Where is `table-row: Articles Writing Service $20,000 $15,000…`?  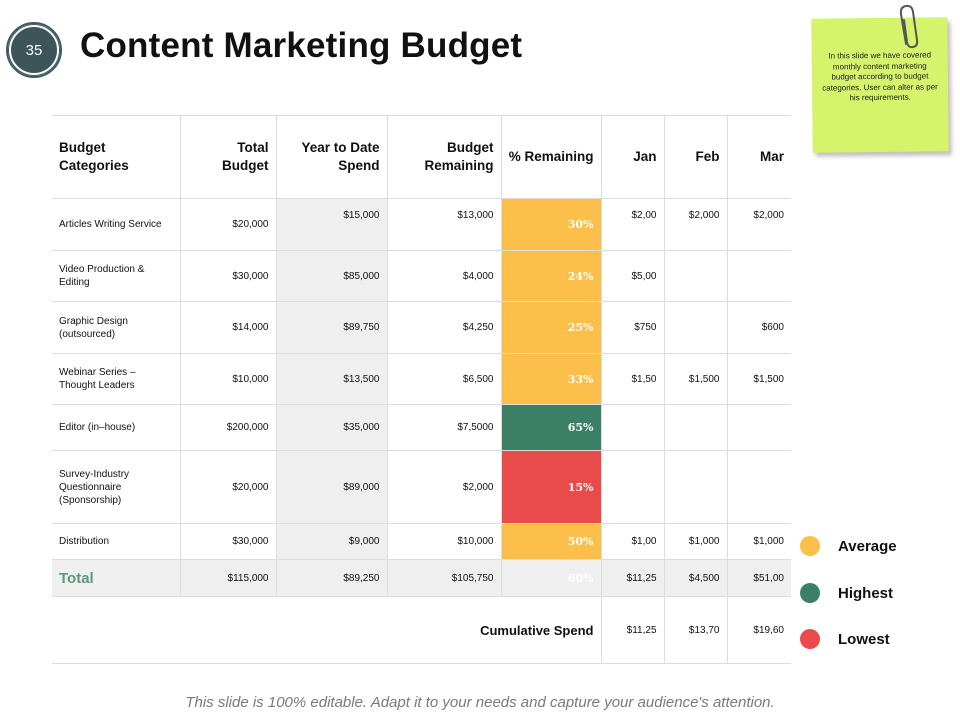
table-row: Articles Writing Service $20,000 $15,000… is located at coordinates (421, 224).